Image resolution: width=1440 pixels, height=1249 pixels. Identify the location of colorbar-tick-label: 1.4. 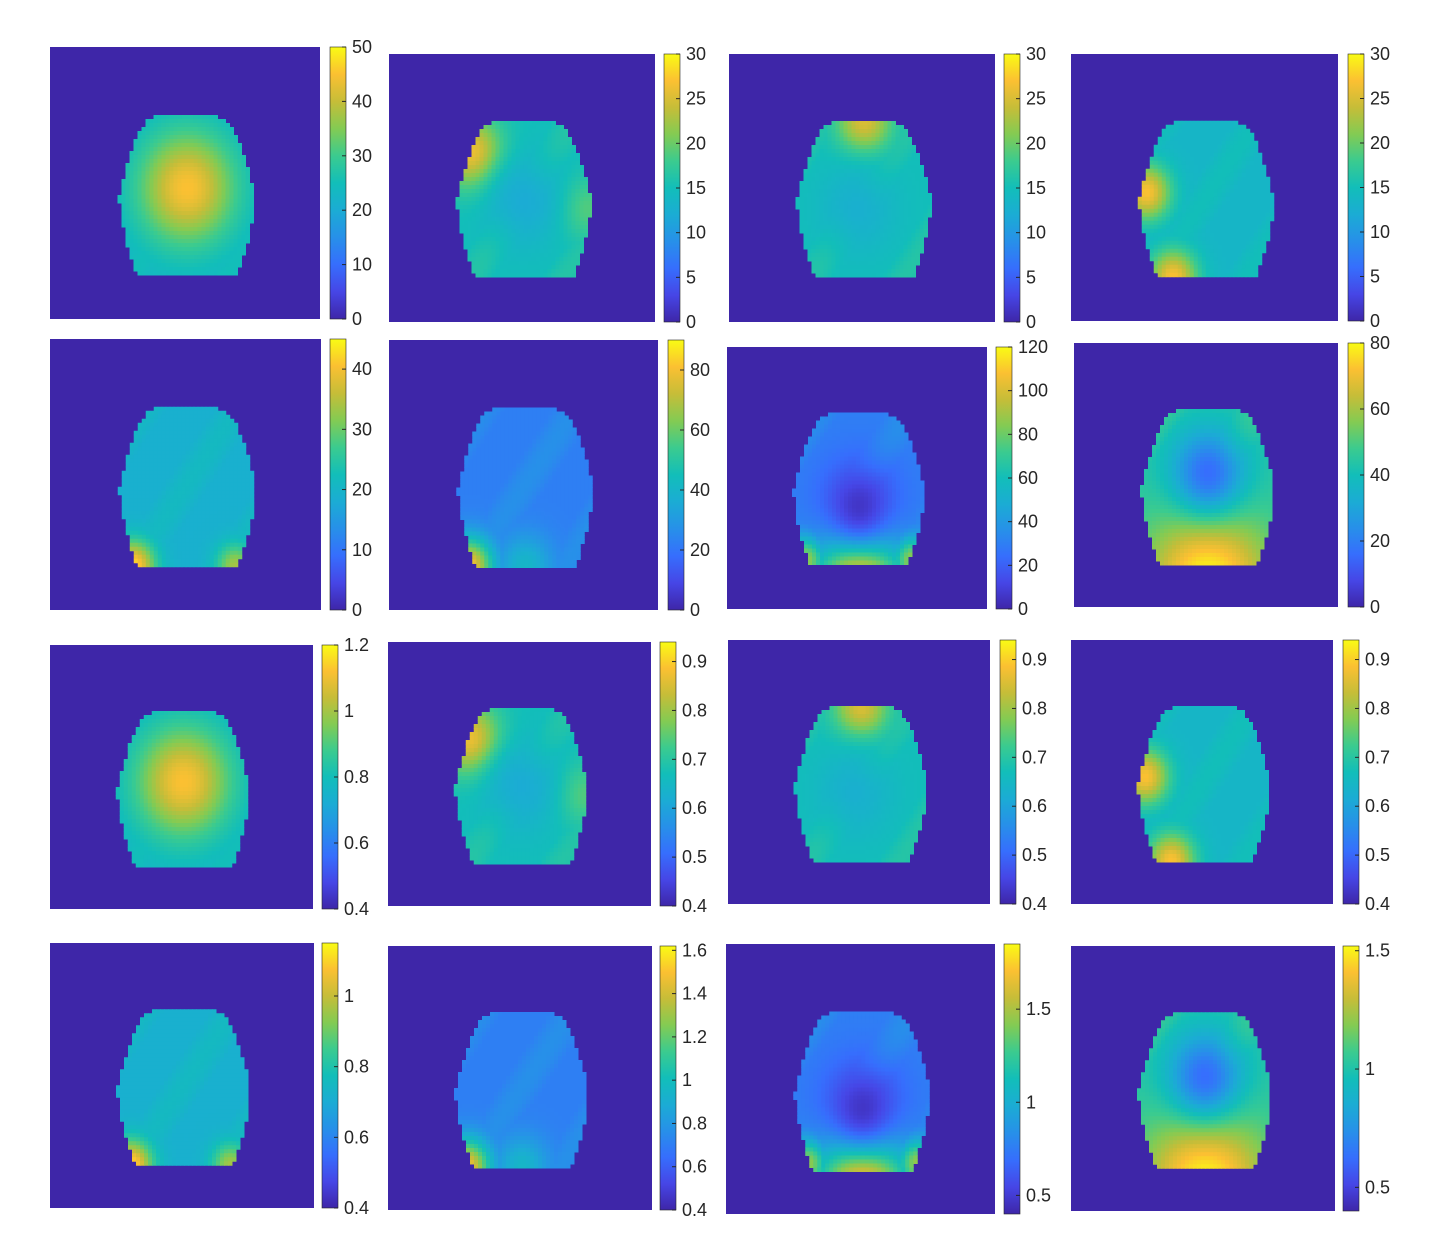
(694, 994).